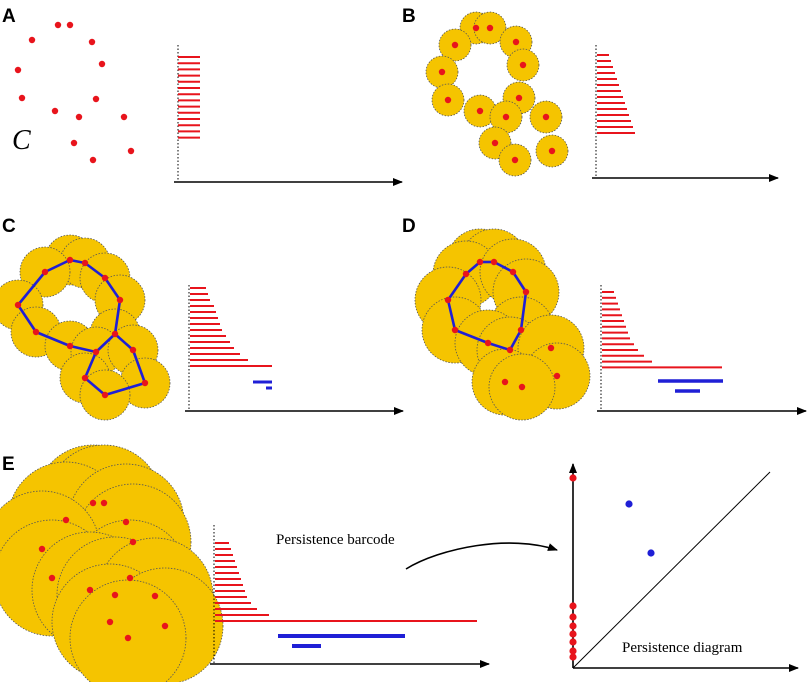 The height and width of the screenshot is (682, 809). What do you see at coordinates (128, 630) in the screenshot?
I see `cover-disk` at bounding box center [128, 630].